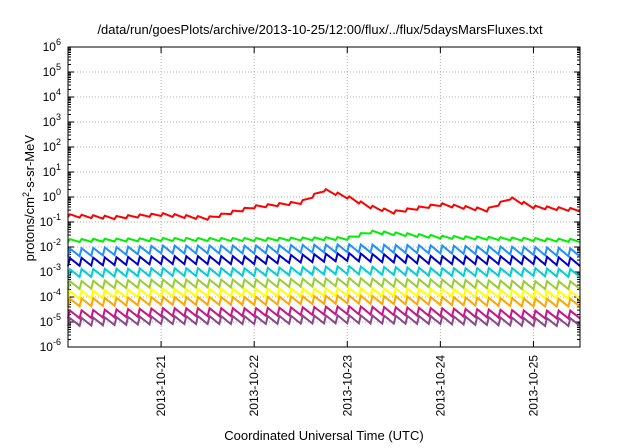 The width and height of the screenshot is (640, 448). What do you see at coordinates (161, 386) in the screenshot?
I see `x-tick-label: 2013-10-21` at bounding box center [161, 386].